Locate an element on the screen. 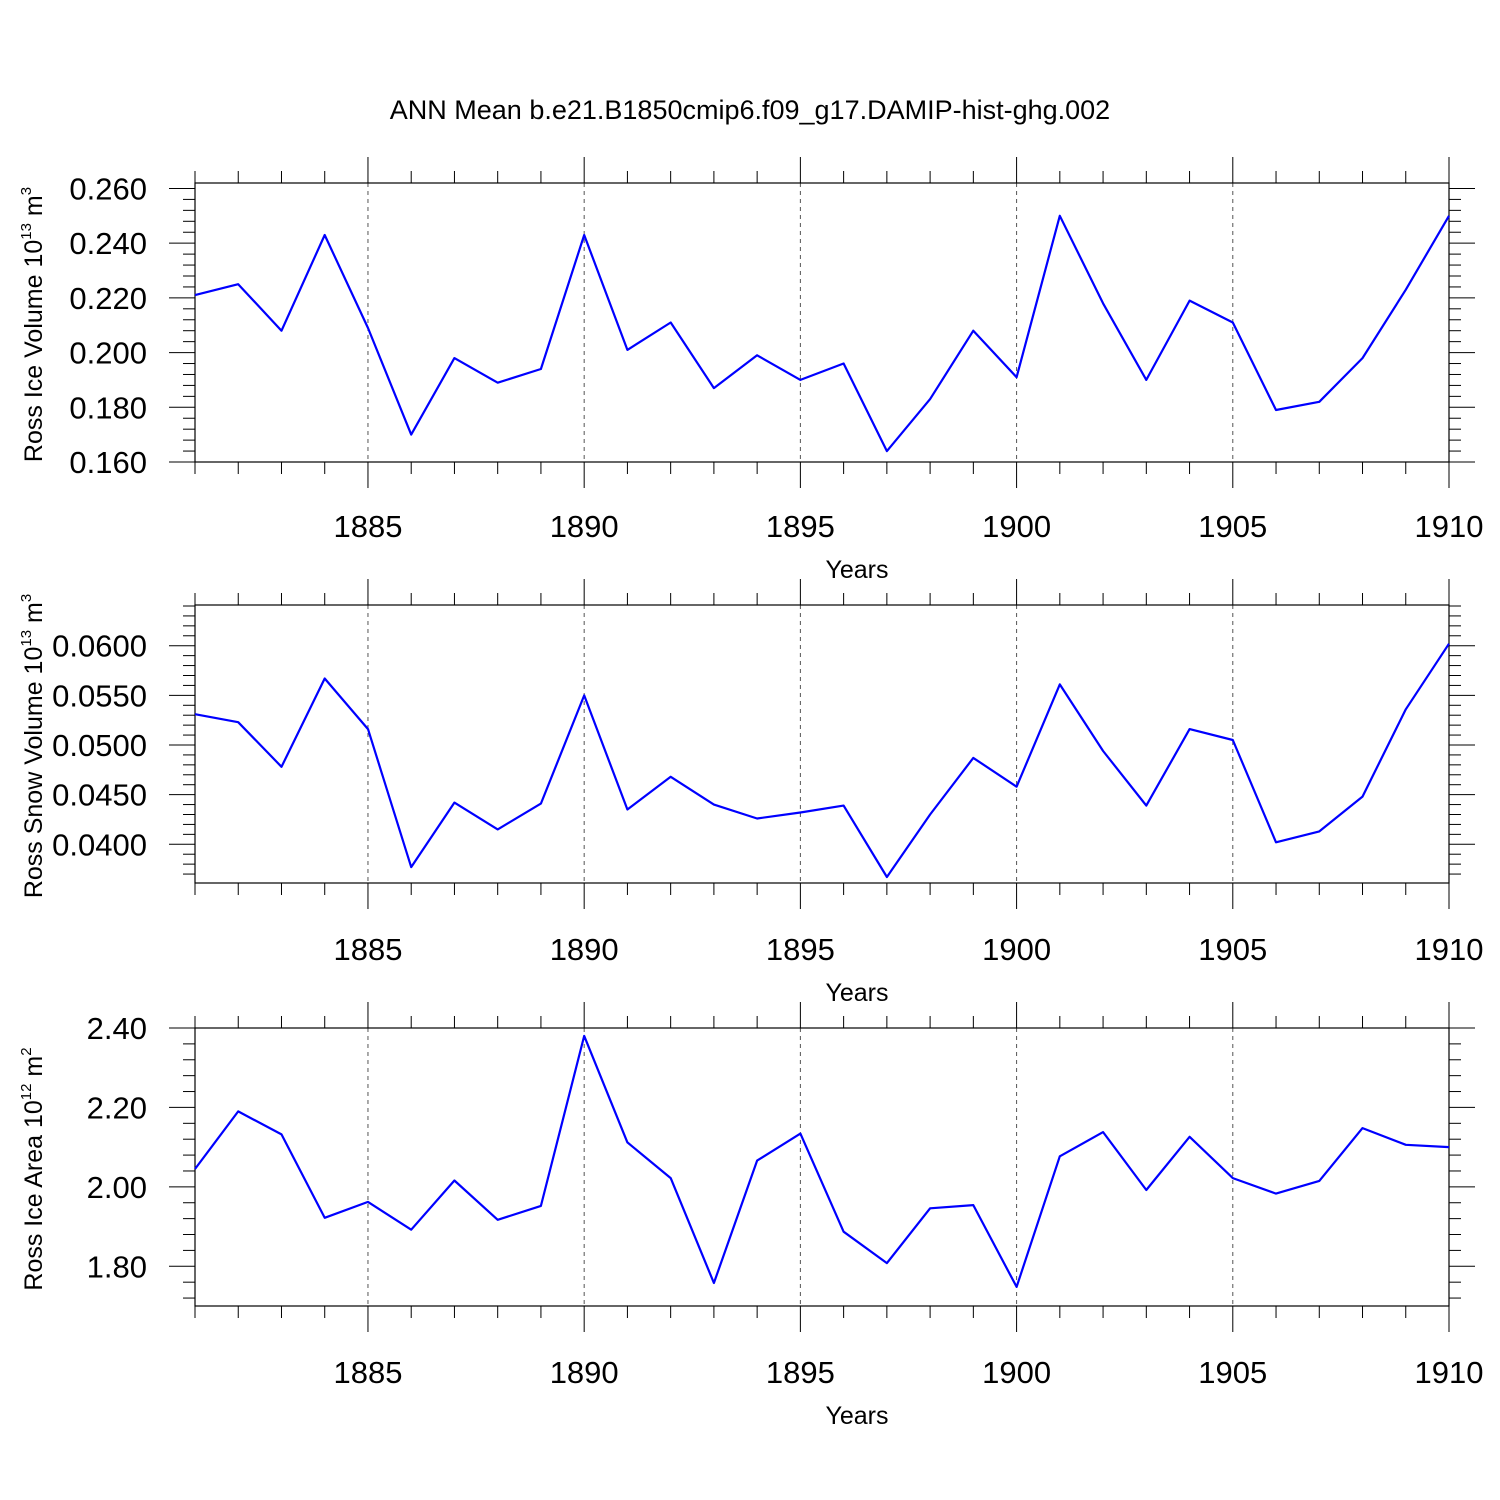  y-axis-title: Ross Ice Volume 1013 m3 is located at coordinates (33, 324).